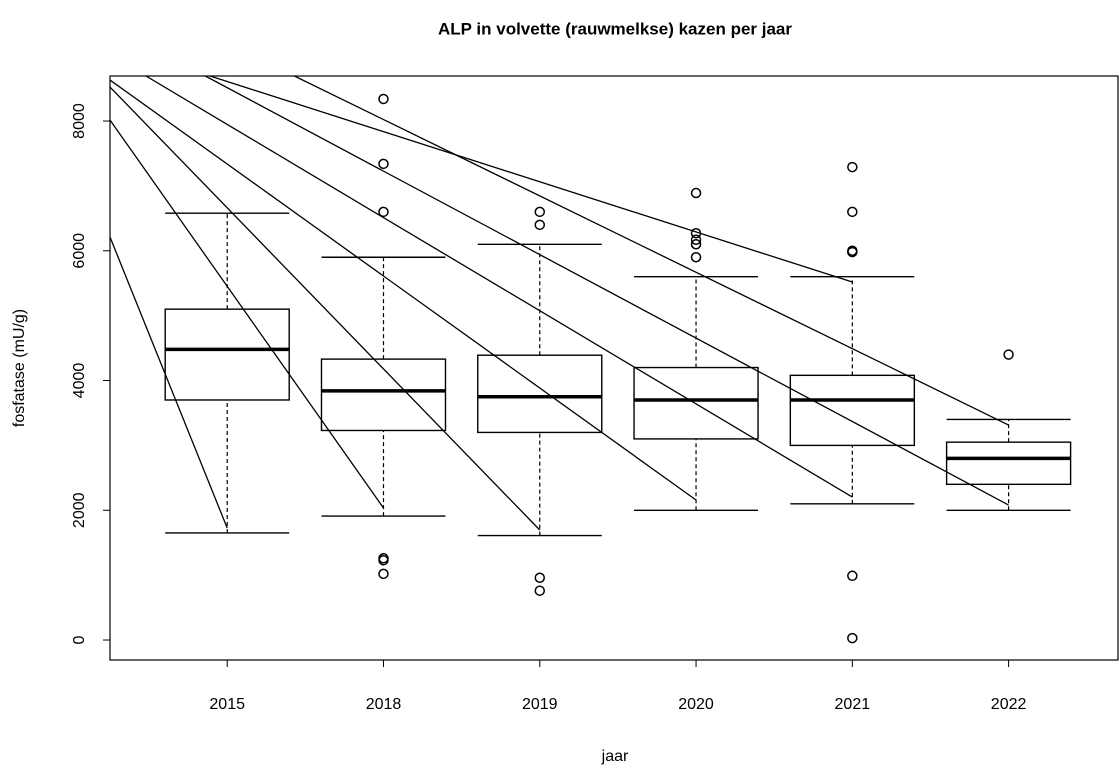 The width and height of the screenshot is (1120, 773). What do you see at coordinates (79, 251) in the screenshot?
I see `y-tick-label: 6000` at bounding box center [79, 251].